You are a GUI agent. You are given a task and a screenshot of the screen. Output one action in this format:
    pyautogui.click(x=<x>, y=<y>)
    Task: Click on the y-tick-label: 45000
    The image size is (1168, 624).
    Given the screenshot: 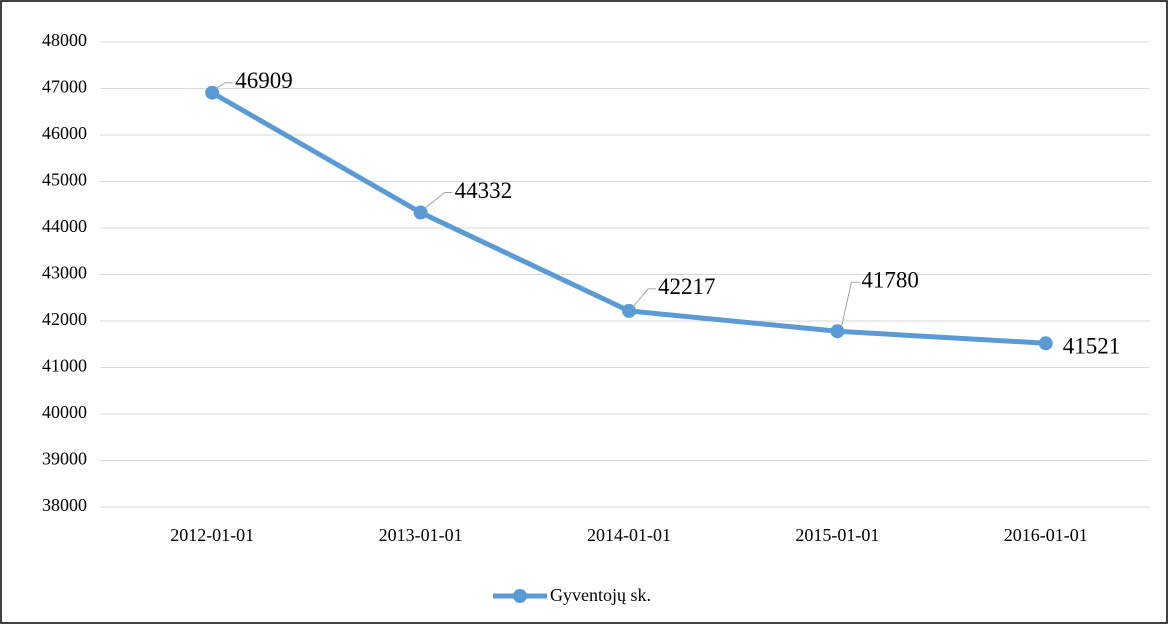 What is the action you would take?
    pyautogui.click(x=64, y=180)
    